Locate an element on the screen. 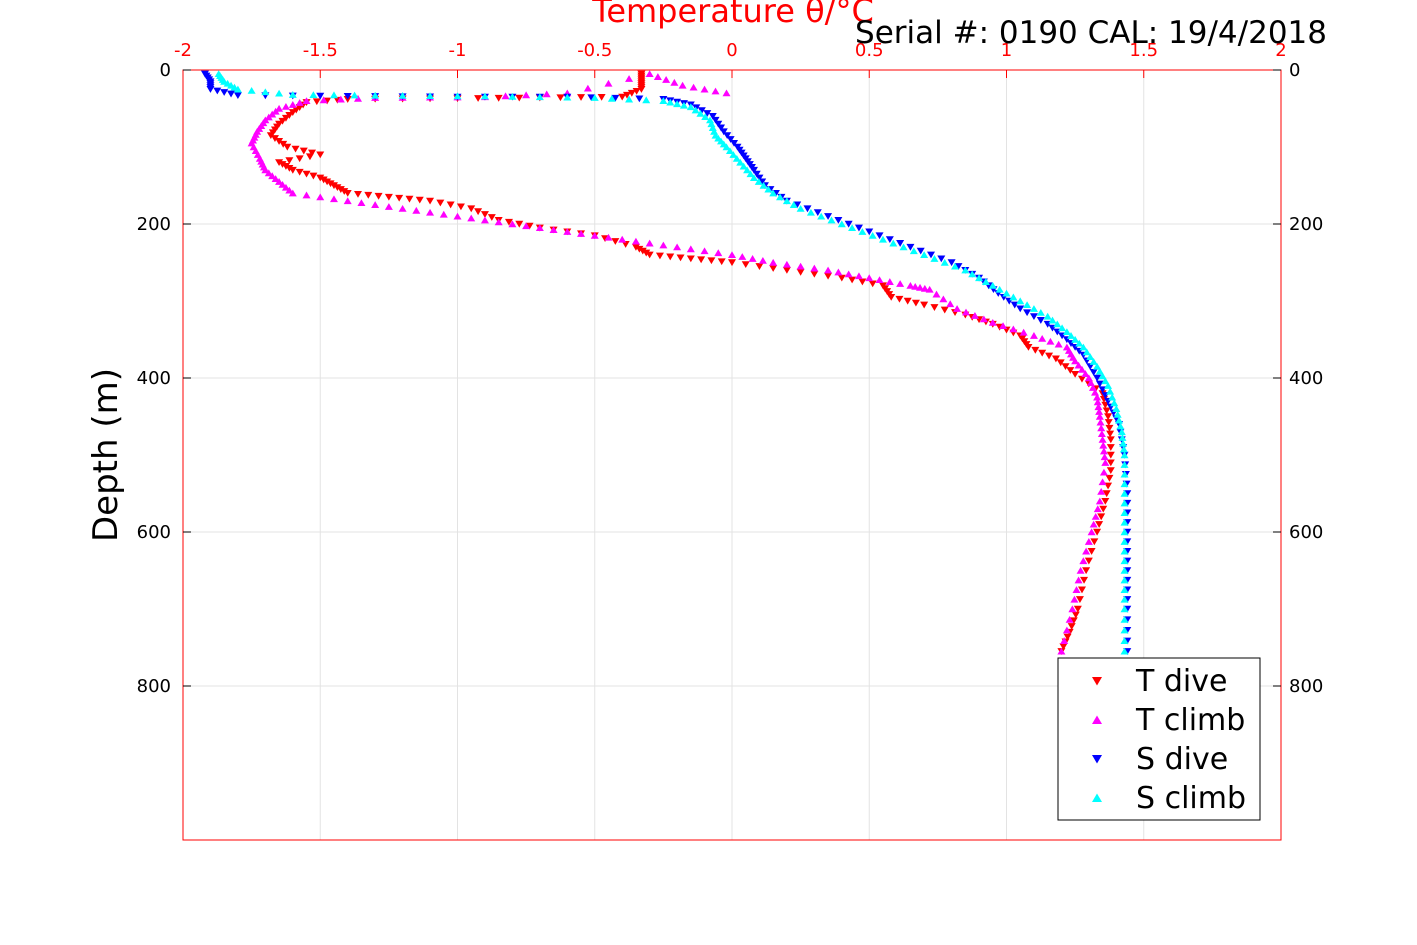 Image resolution: width=1417 pixels, height=945 pixels. x-tick-label: -1.5 is located at coordinates (320, 50).